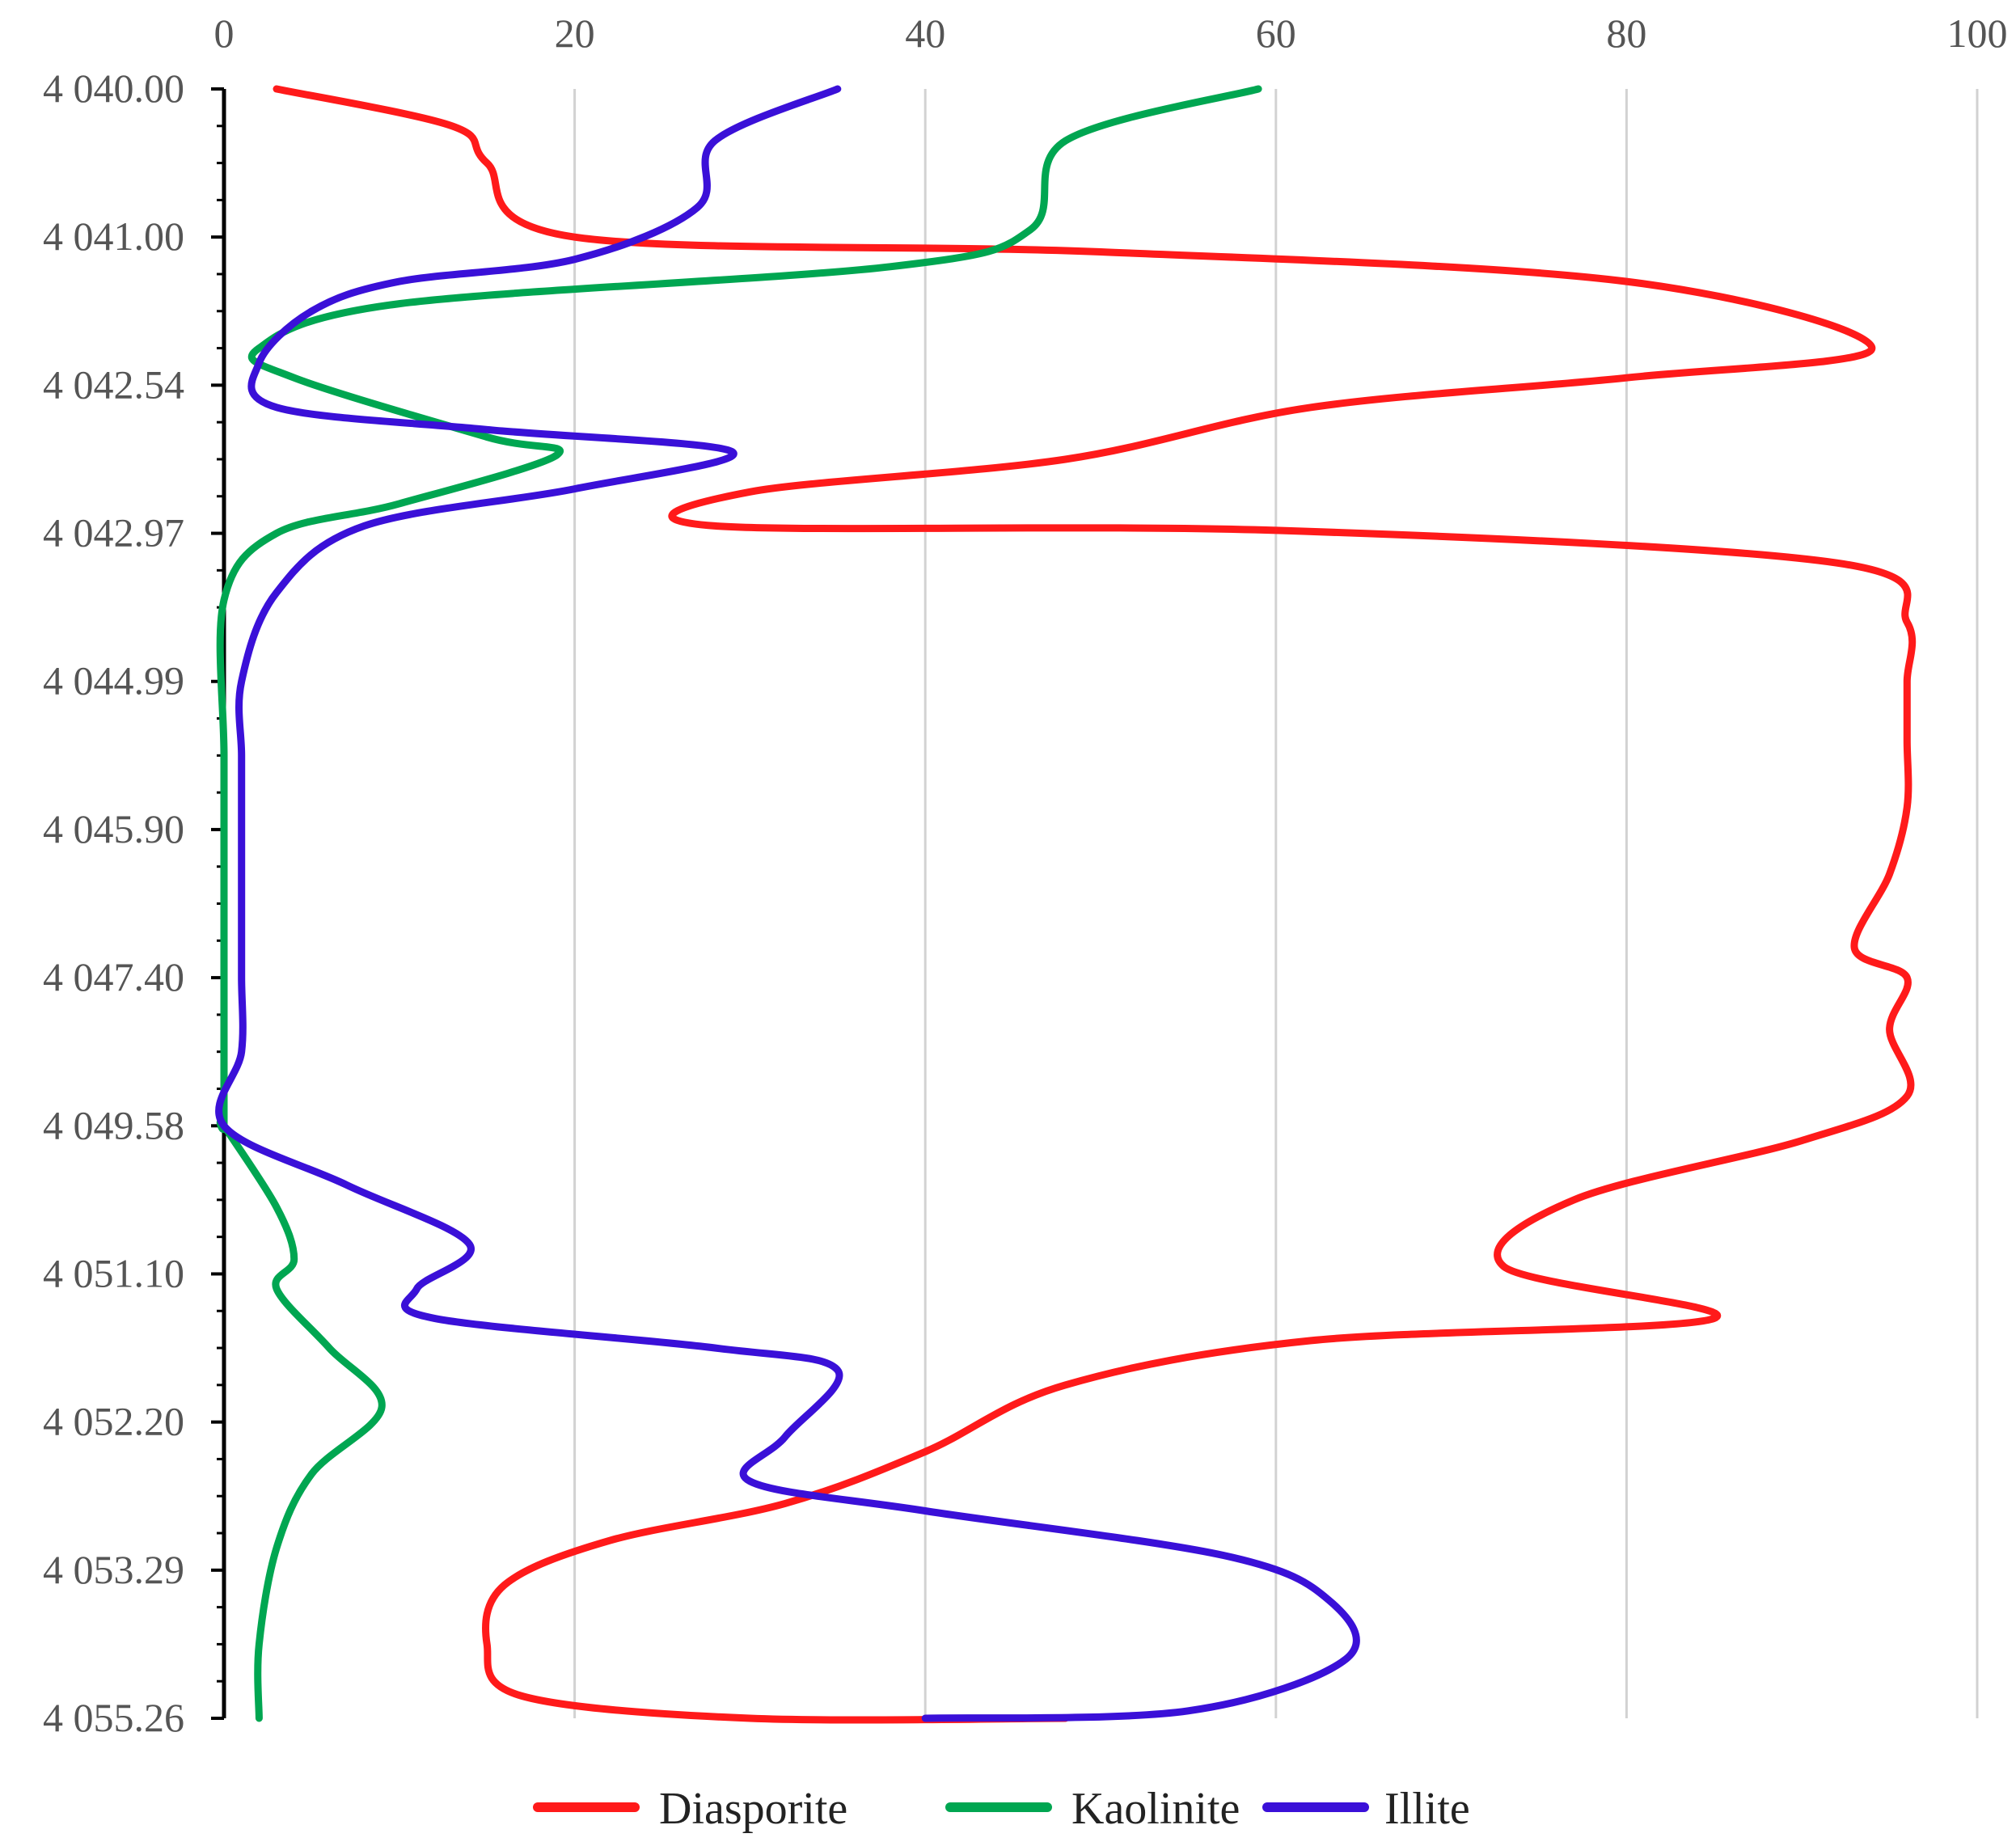 Image resolution: width=2016 pixels, height=1842 pixels. What do you see at coordinates (1001, 1809) in the screenshot?
I see `legend: Diasporite Kaolinite Illite` at bounding box center [1001, 1809].